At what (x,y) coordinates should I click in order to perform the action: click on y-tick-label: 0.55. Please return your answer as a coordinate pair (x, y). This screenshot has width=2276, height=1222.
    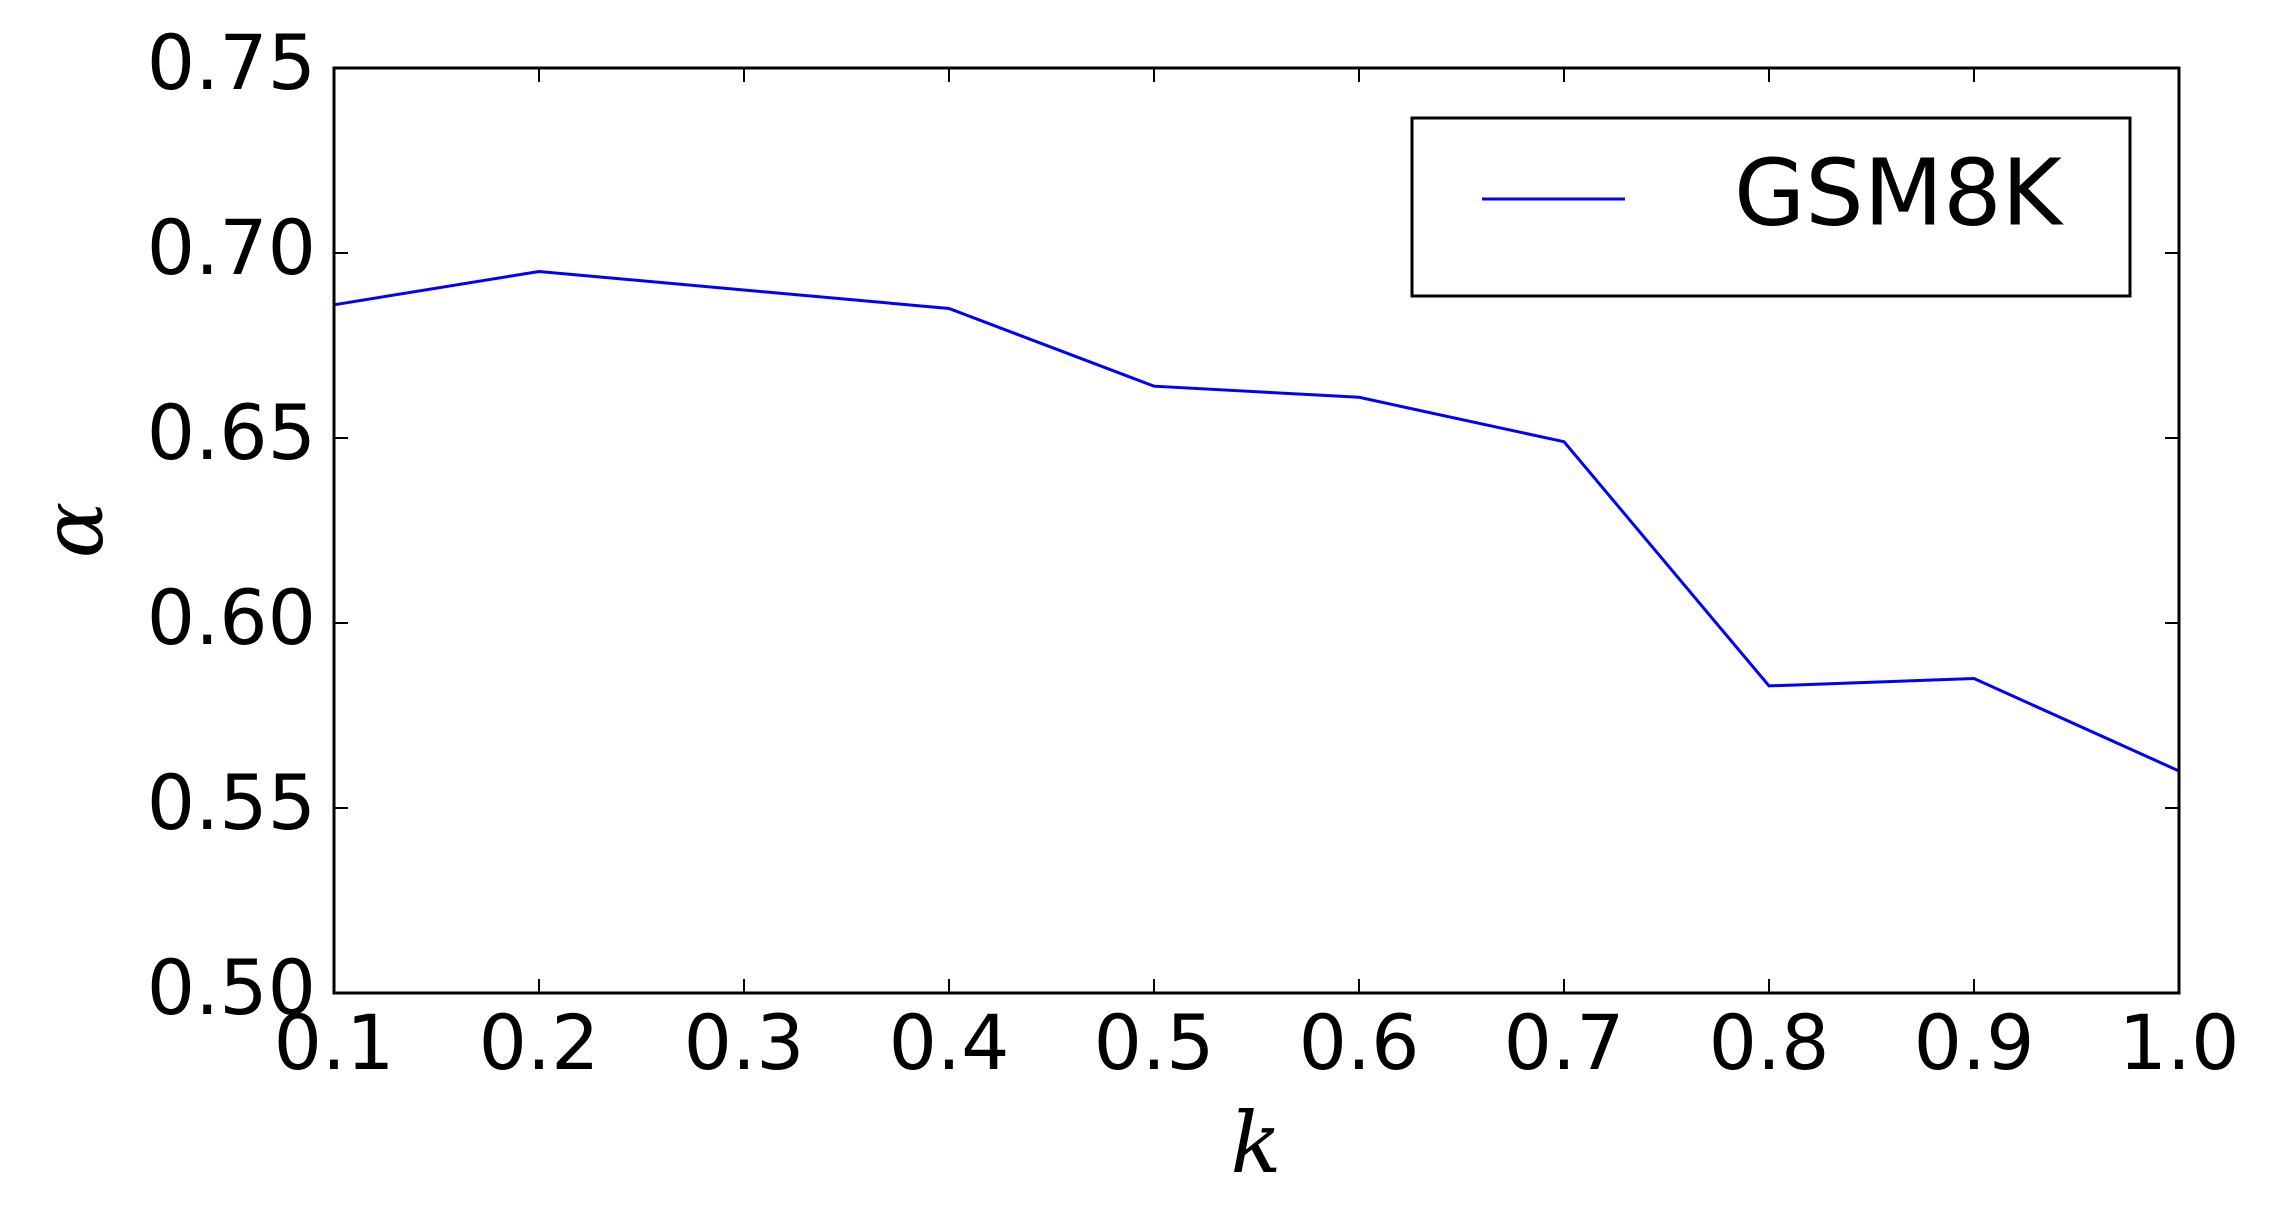
    Looking at the image, I should click on (231, 802).